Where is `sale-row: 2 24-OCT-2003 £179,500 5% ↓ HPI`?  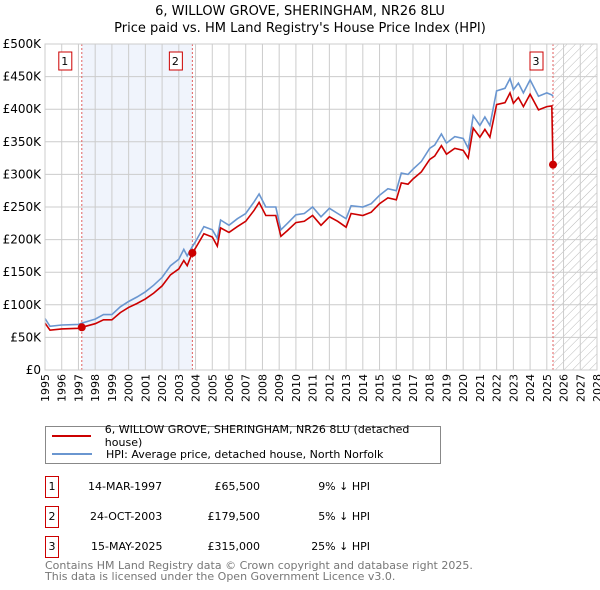 sale-row: 2 24-OCT-2003 £179,500 5% ↓ HPI is located at coordinates (245, 517).